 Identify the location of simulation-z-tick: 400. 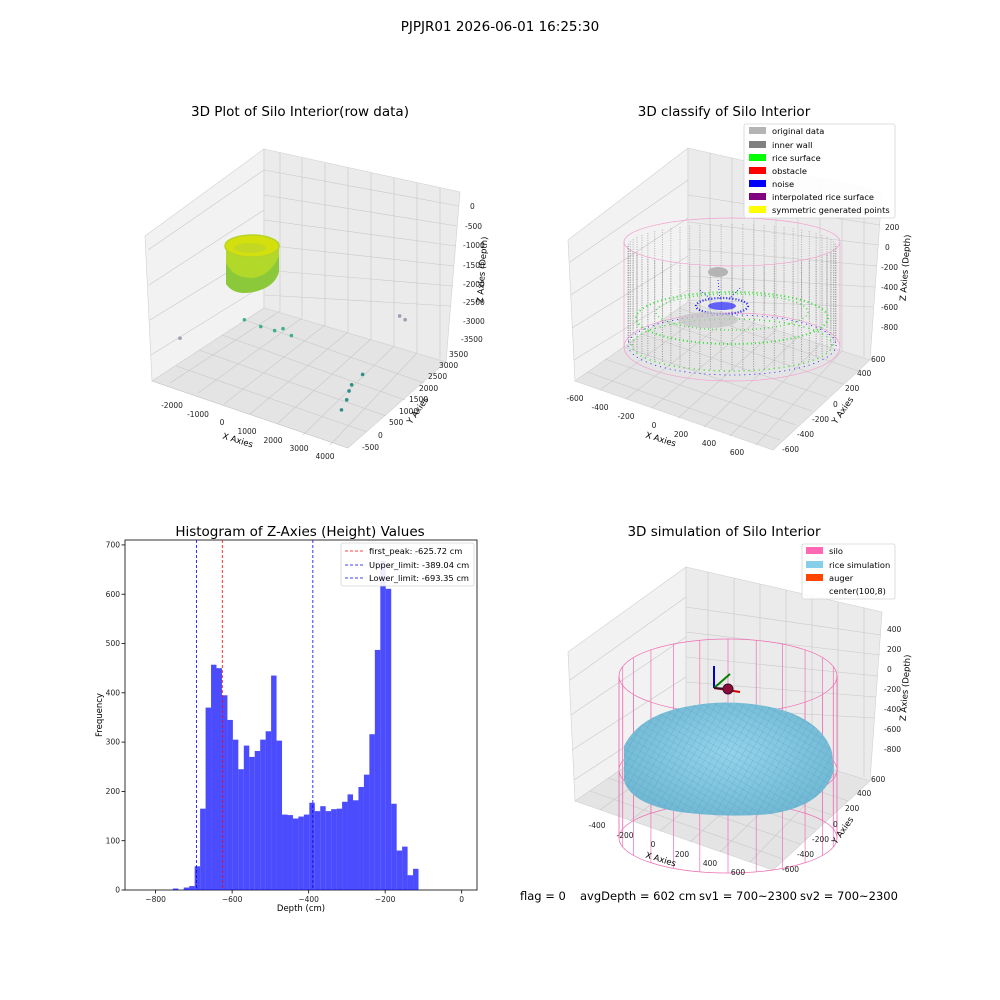
(894, 629).